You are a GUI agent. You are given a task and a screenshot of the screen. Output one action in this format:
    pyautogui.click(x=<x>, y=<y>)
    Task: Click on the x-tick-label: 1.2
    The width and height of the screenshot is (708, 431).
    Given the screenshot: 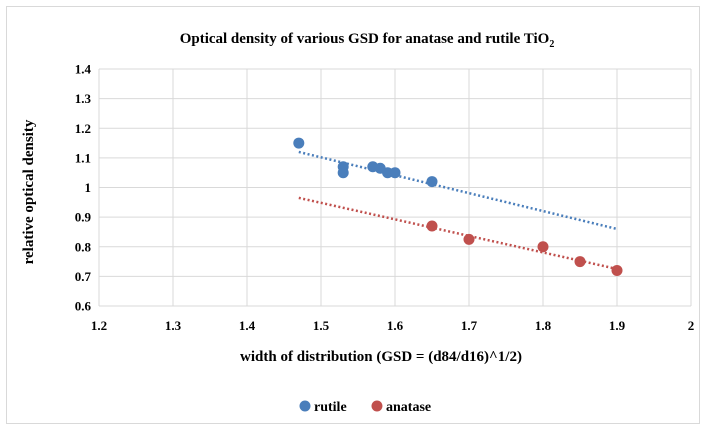 What is the action you would take?
    pyautogui.click(x=99, y=325)
    